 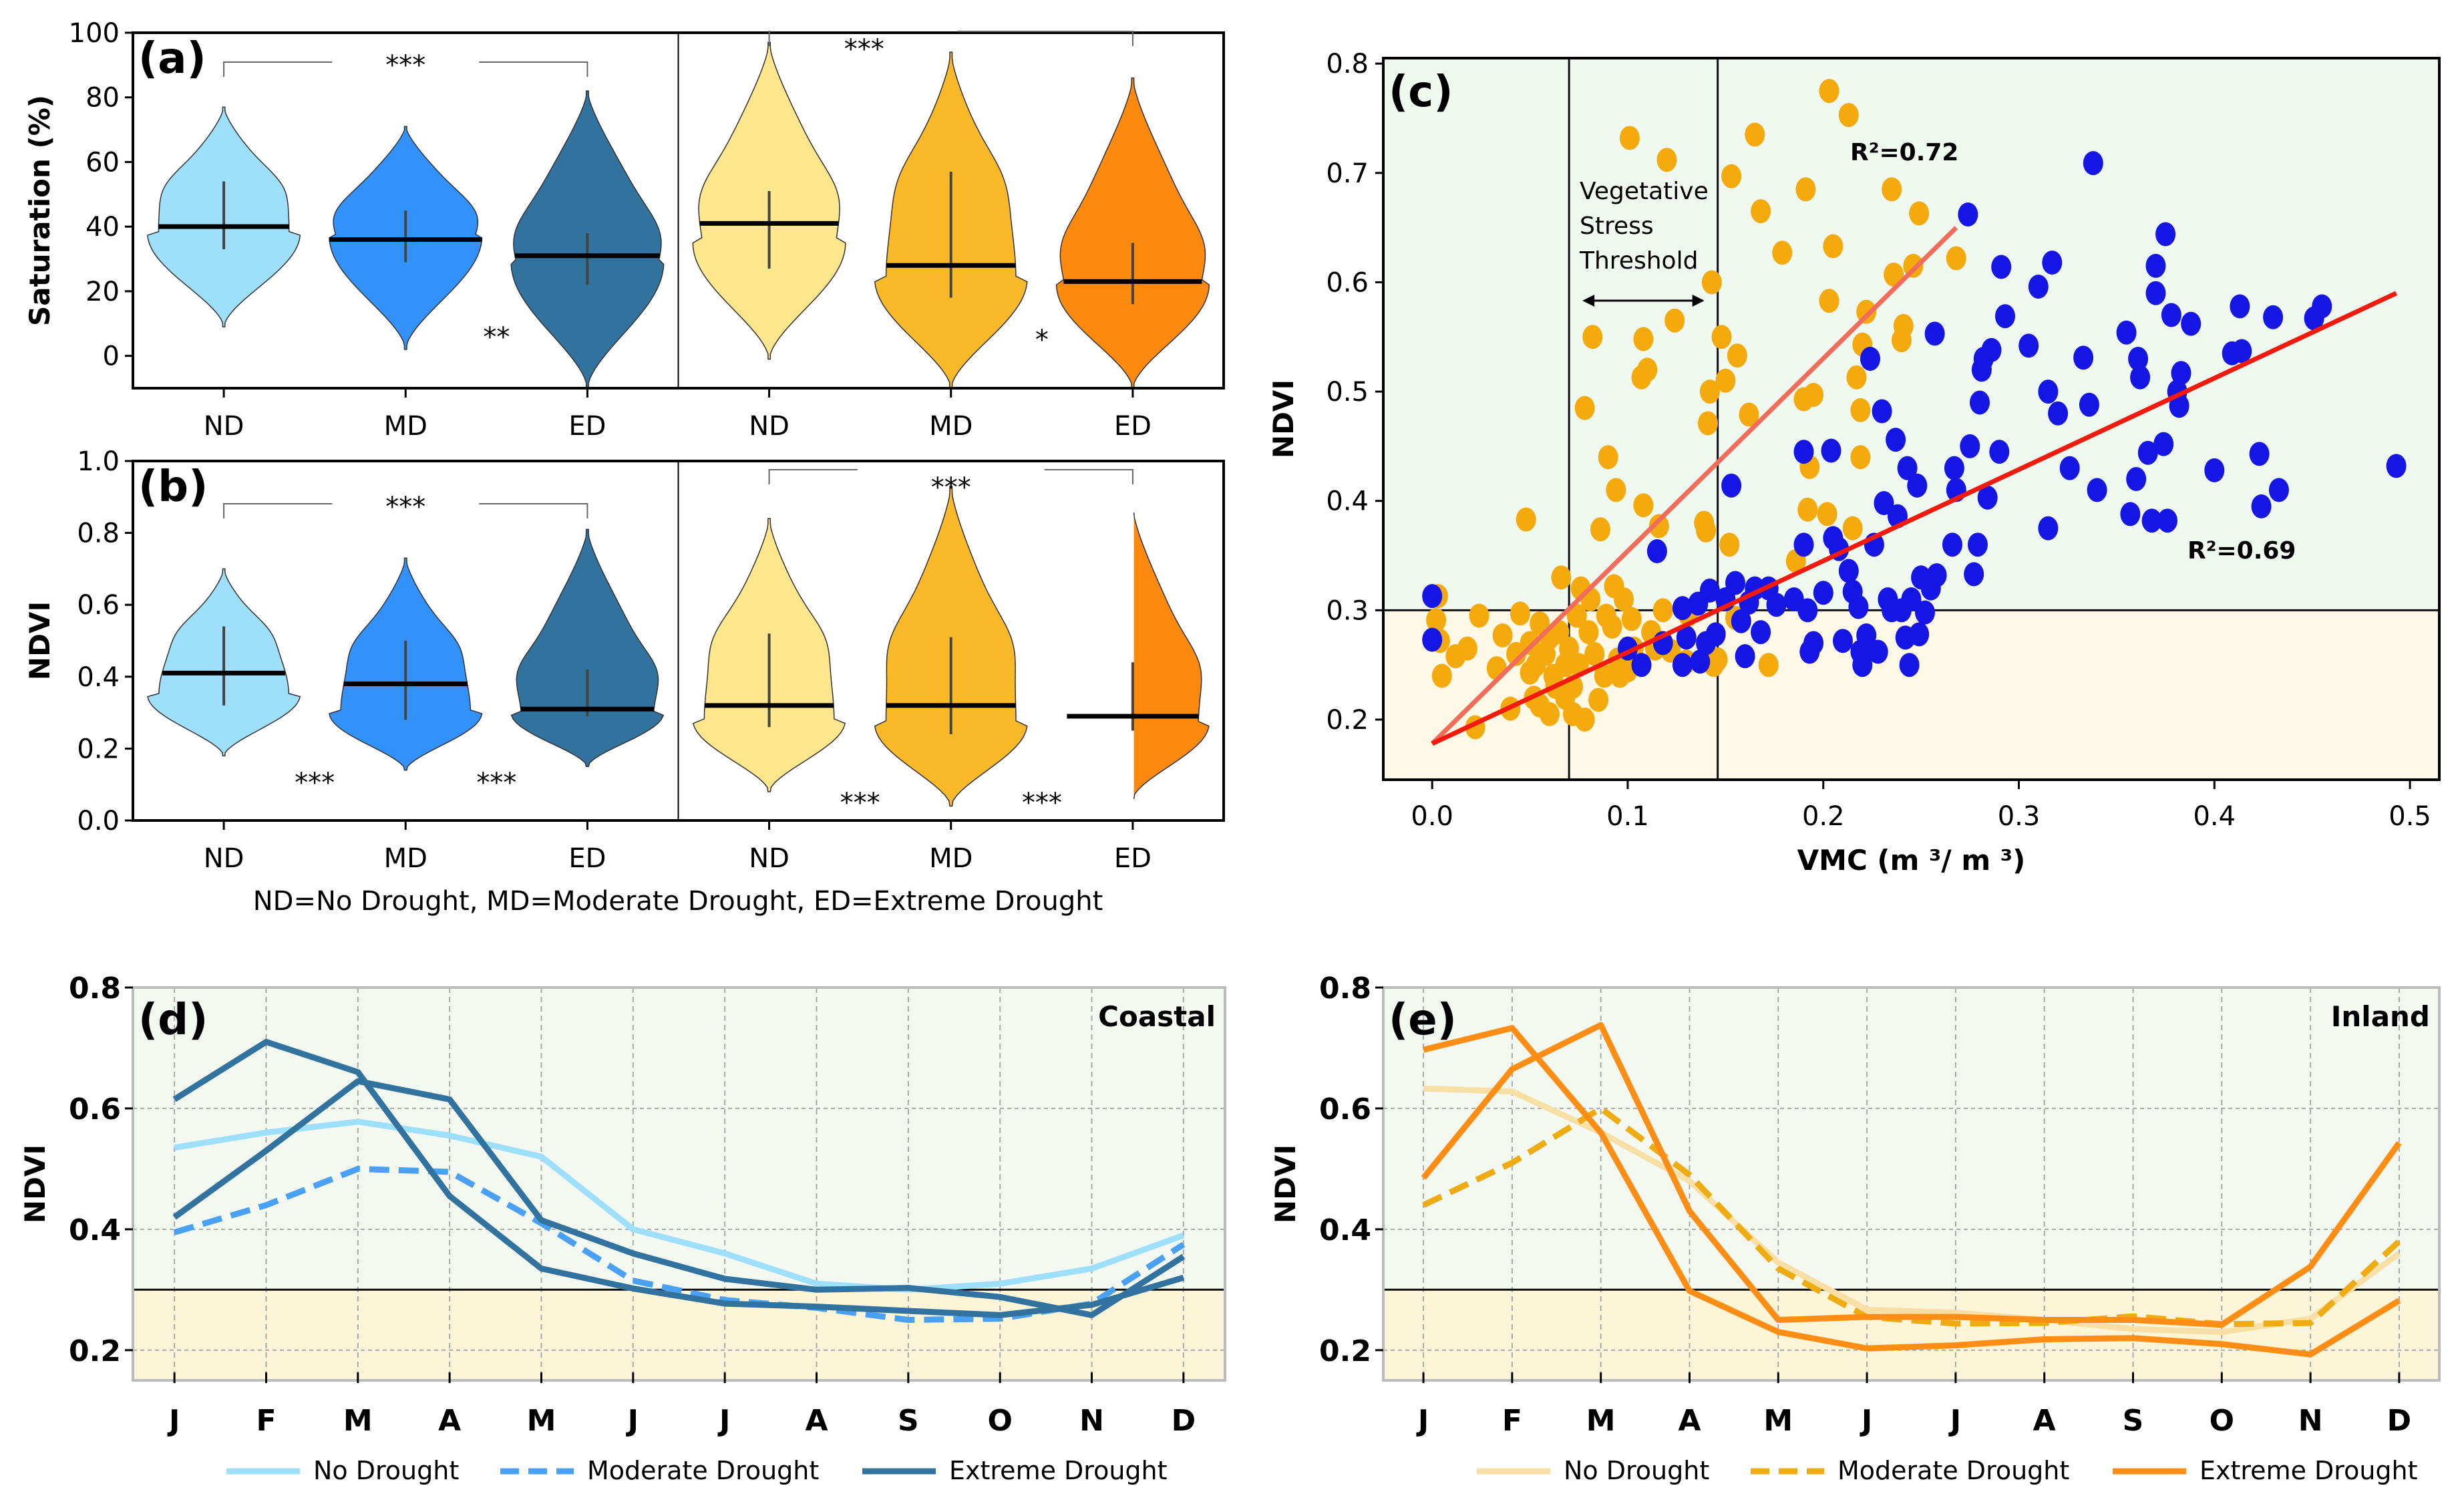 I want to click on x-tick-label: A, so click(x=1689, y=1421).